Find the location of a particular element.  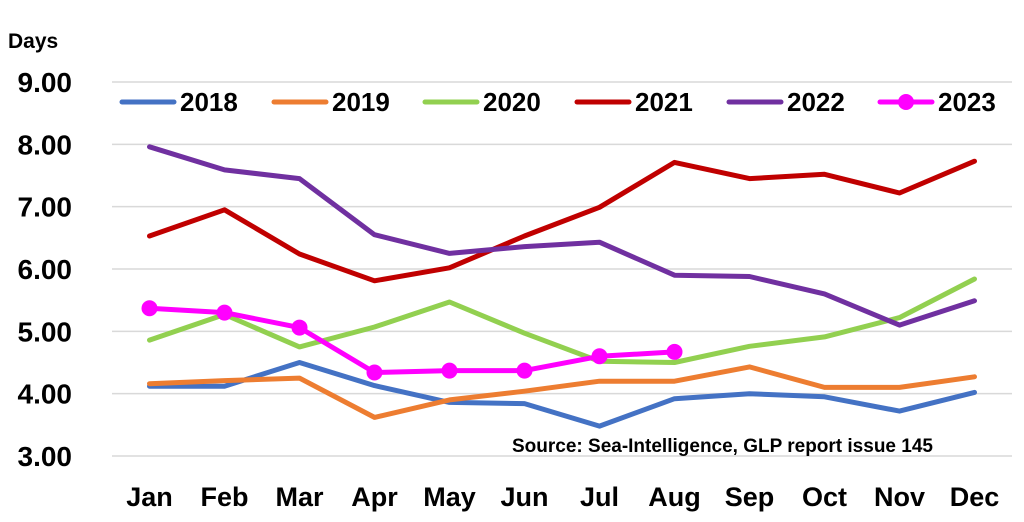

y-tick-label: 5.00 is located at coordinates (45, 331).